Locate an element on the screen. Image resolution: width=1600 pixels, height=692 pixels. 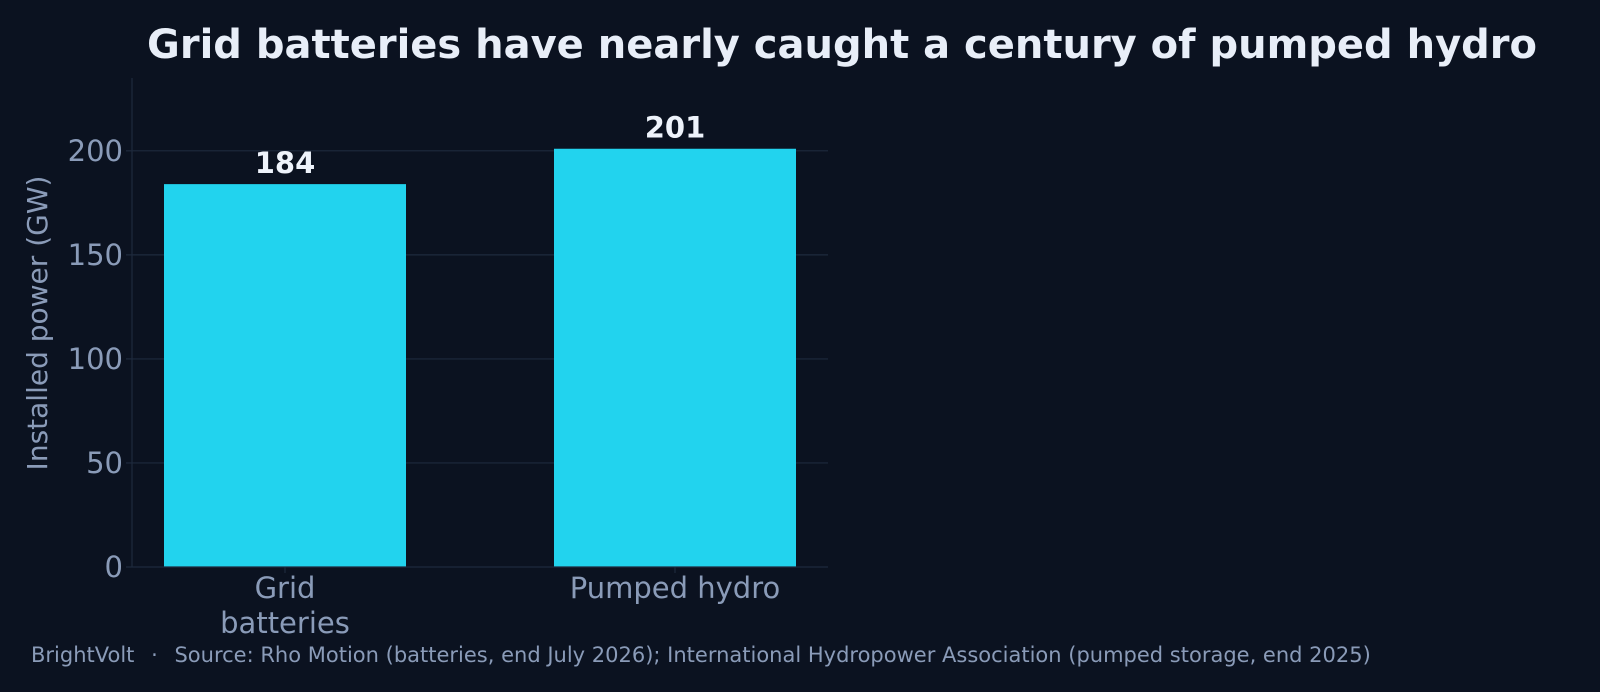
y-tick-label: 150 is located at coordinates (95, 255).